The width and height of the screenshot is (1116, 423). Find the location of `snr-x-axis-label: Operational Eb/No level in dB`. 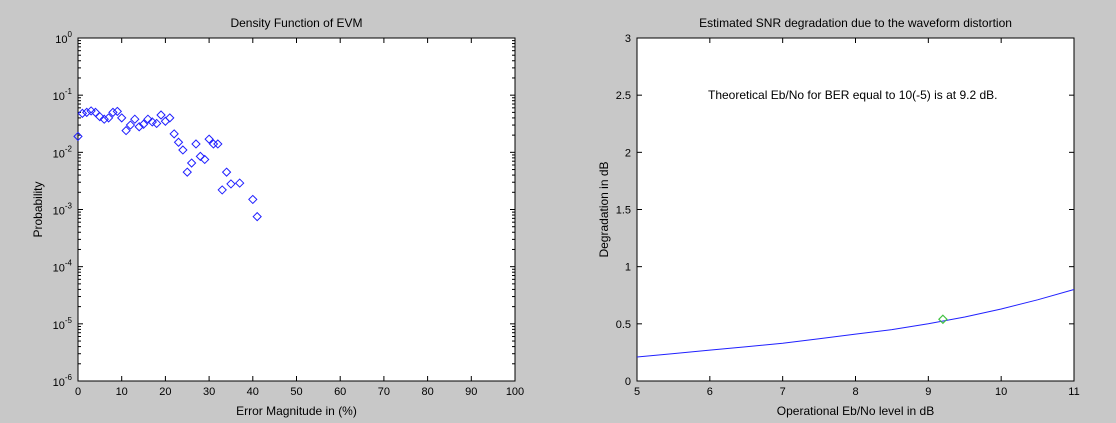

snr-x-axis-label: Operational Eb/No level in dB is located at coordinates (855, 411).